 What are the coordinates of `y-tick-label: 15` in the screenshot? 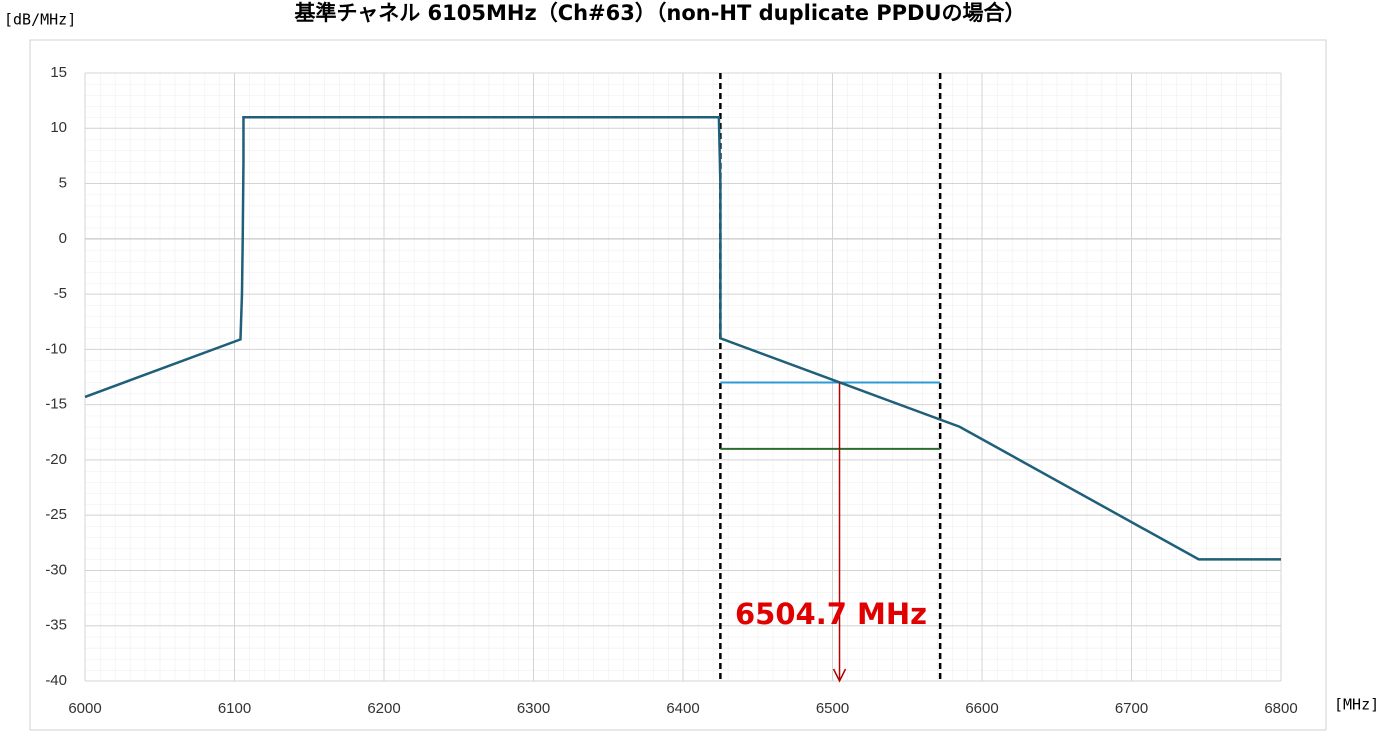 It's located at (58, 72).